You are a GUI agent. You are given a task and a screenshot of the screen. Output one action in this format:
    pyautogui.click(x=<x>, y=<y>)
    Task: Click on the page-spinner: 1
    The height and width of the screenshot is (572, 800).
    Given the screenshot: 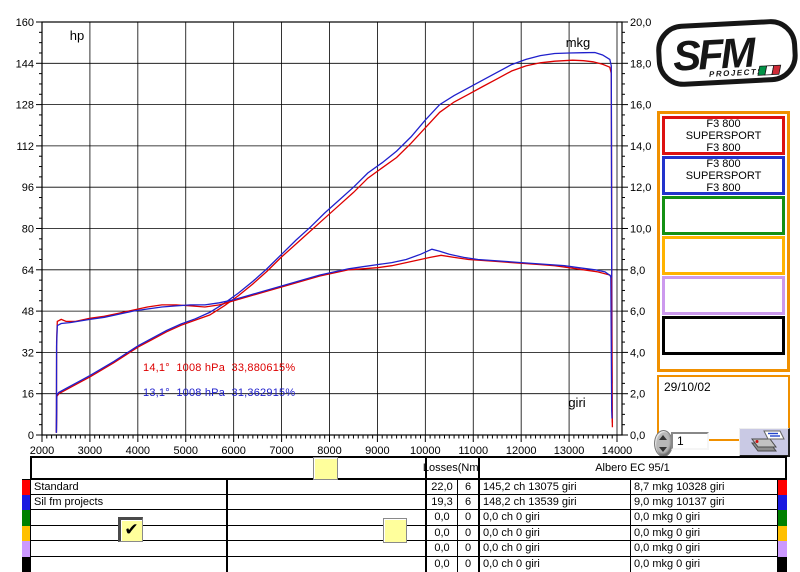 What is the action you would take?
    pyautogui.click(x=684, y=443)
    